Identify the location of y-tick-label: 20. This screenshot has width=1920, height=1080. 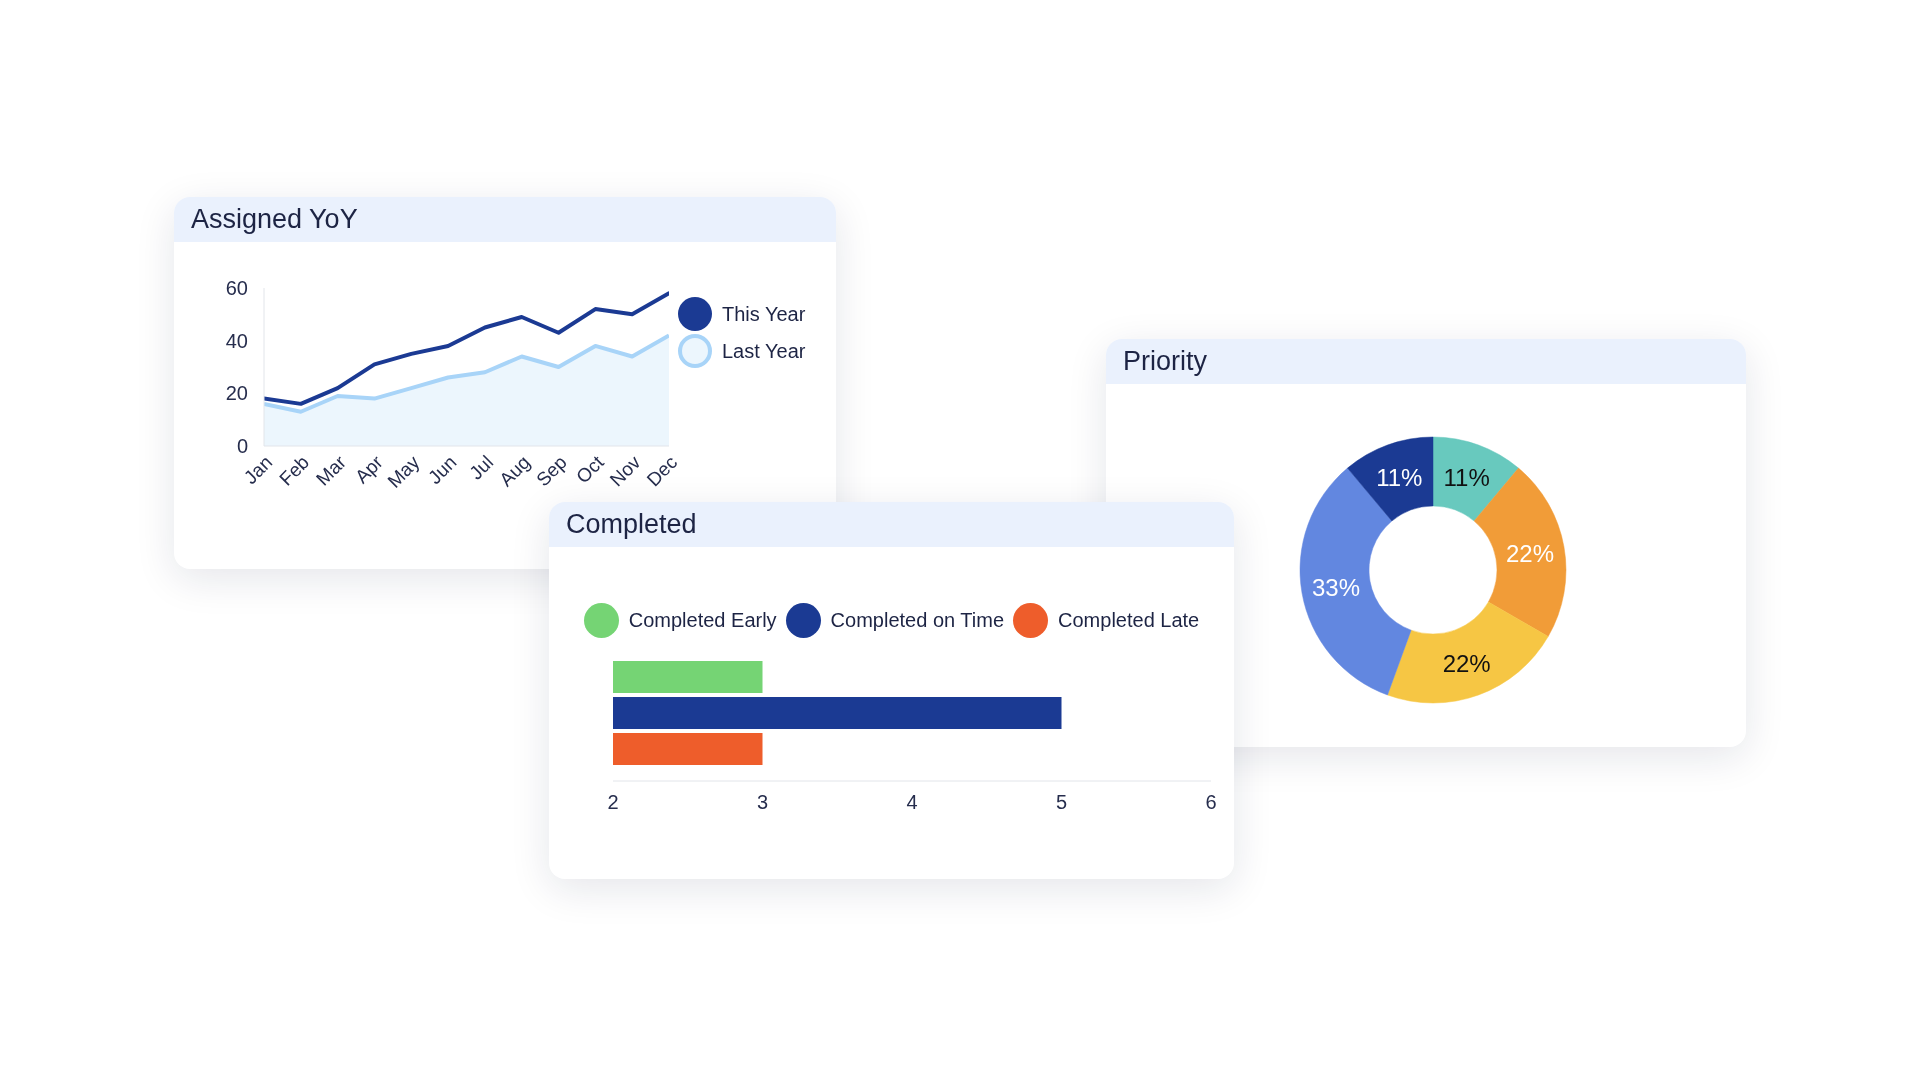
(236, 393).